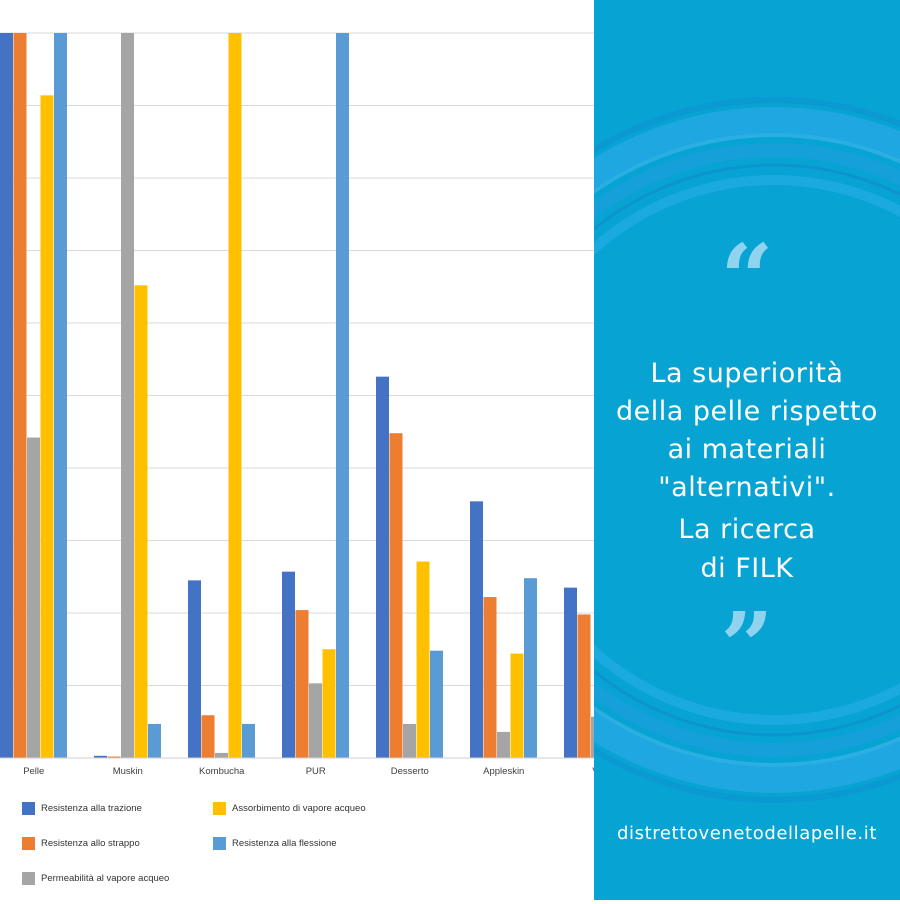 The image size is (900, 904). What do you see at coordinates (747, 833) in the screenshot?
I see `website-url: distrettovenetodellapelle.it` at bounding box center [747, 833].